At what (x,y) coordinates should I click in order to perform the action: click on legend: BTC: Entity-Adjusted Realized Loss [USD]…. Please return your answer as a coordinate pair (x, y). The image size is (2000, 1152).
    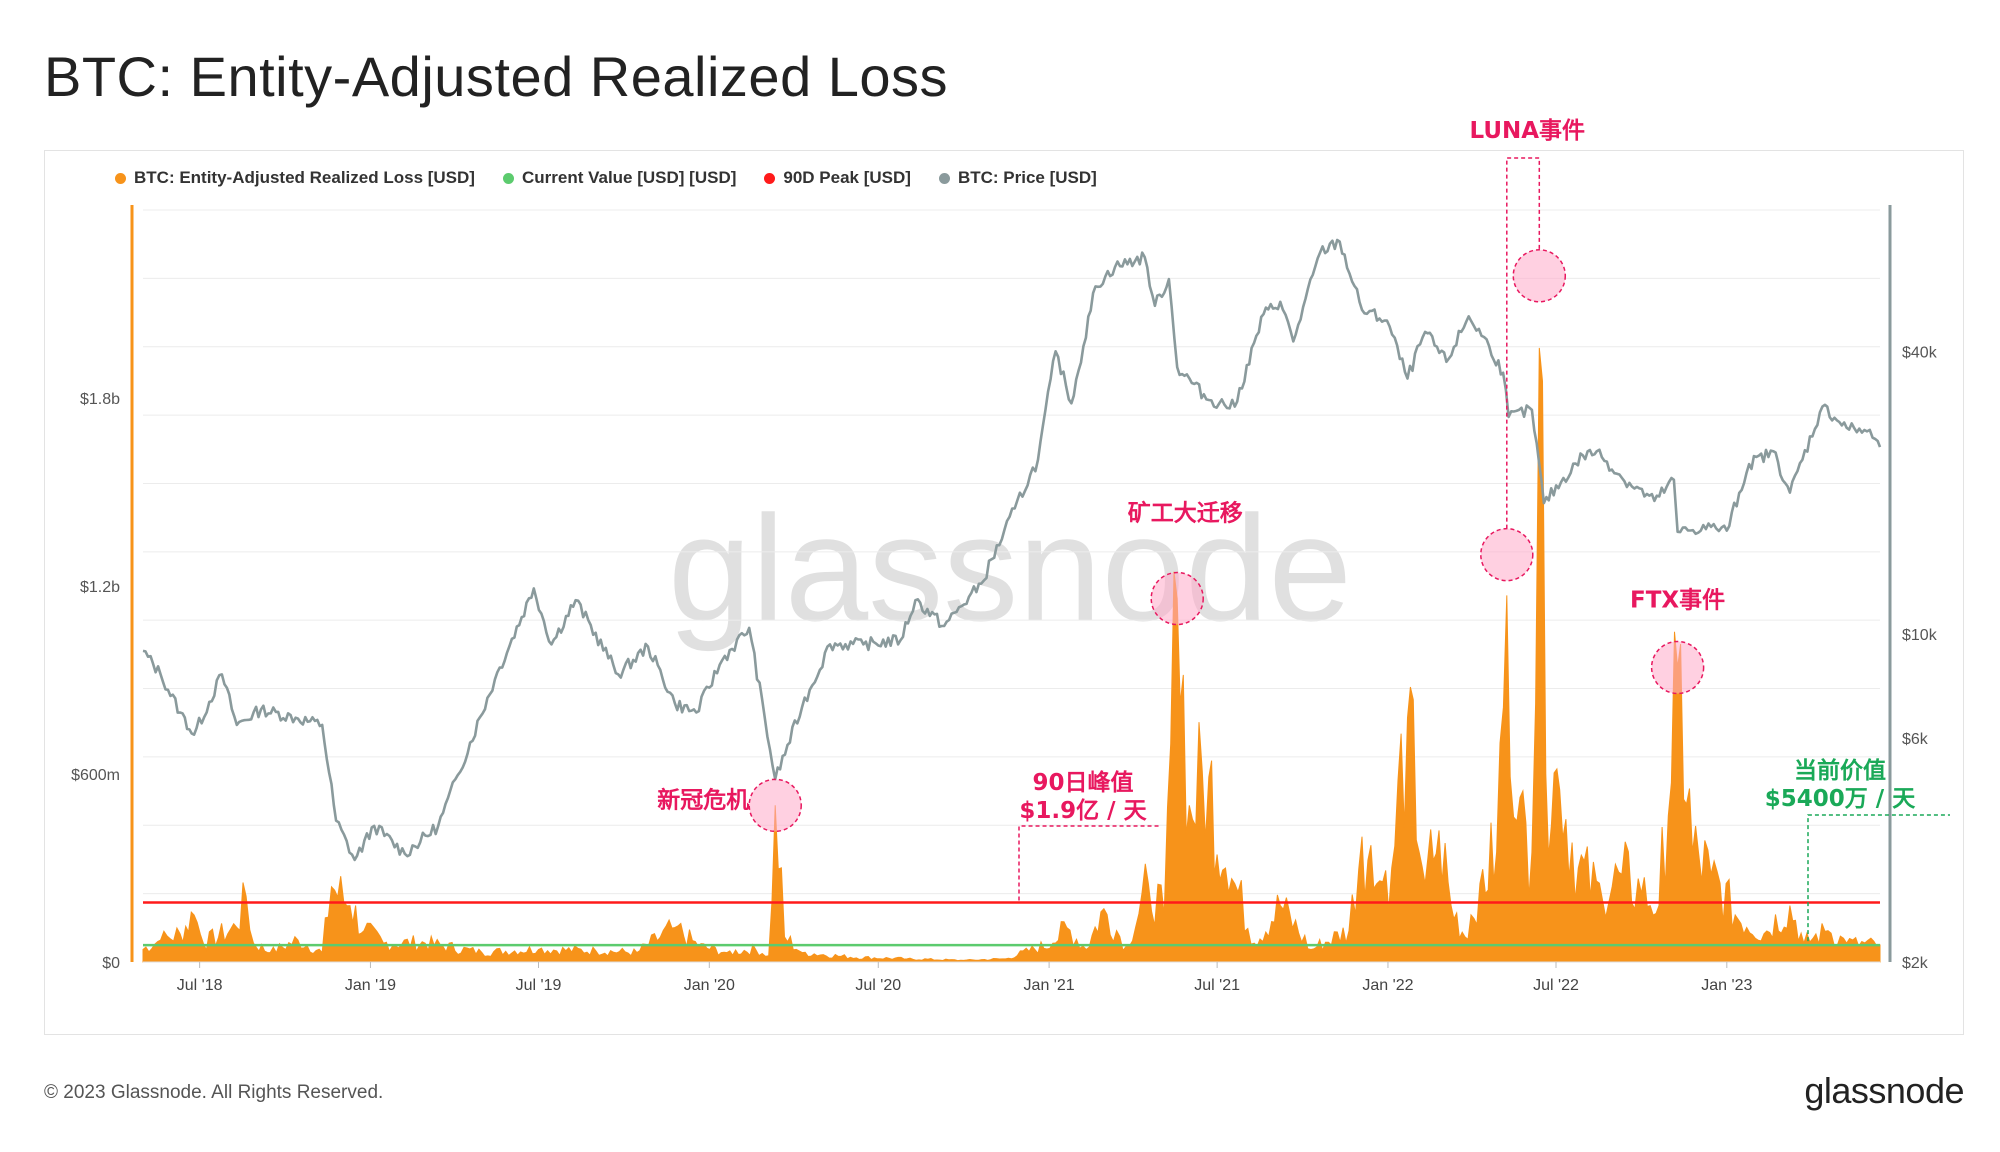
    Looking at the image, I should click on (606, 178).